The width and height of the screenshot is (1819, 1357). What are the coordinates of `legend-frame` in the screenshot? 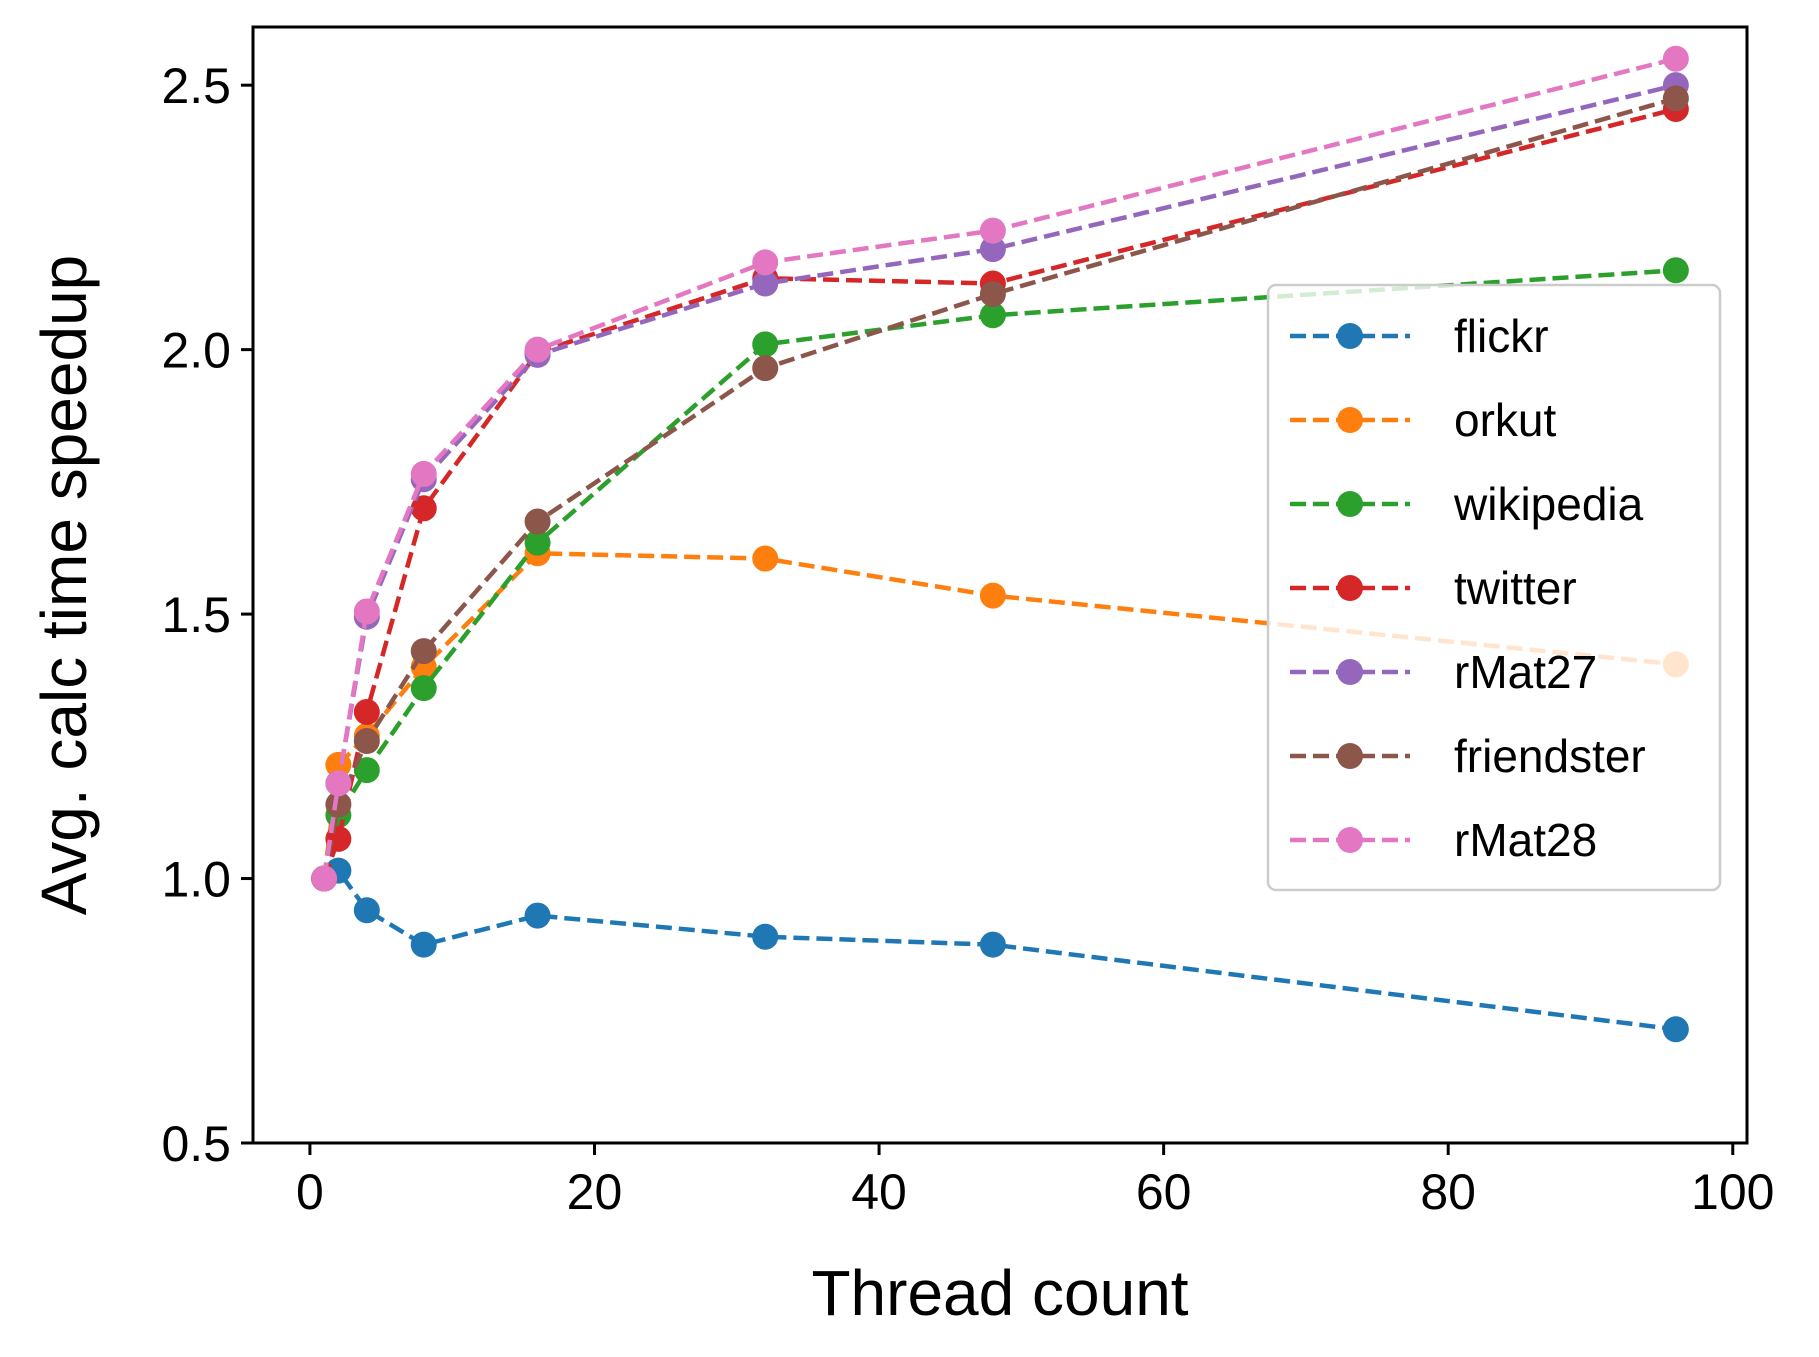 It's located at (1494, 587).